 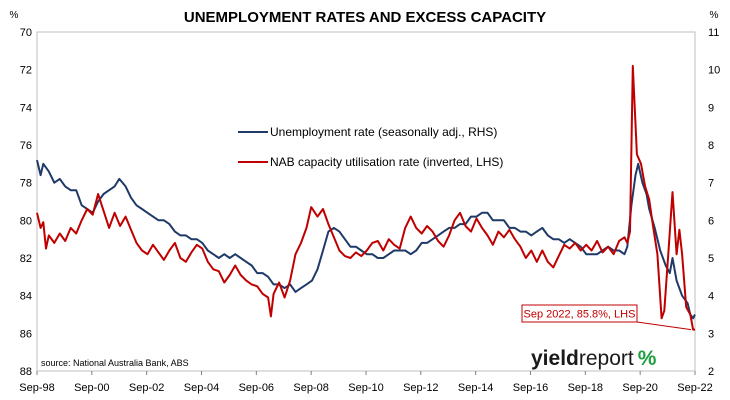 I want to click on right-tick-label: 2, so click(x=711, y=372).